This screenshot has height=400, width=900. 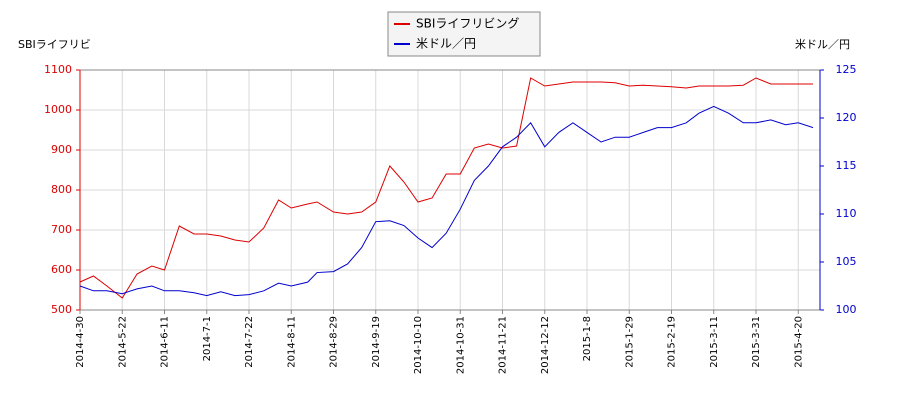 I want to click on x-tick-label: 2015-3-31, so click(x=756, y=342).